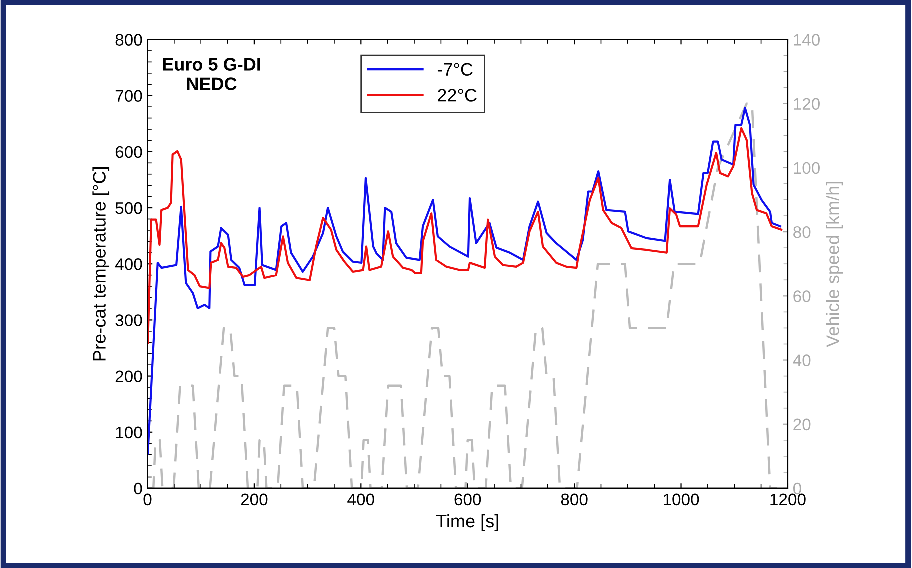 The width and height of the screenshot is (912, 568). Describe the element at coordinates (802, 296) in the screenshot. I see `y2-tick-label: 60` at that location.